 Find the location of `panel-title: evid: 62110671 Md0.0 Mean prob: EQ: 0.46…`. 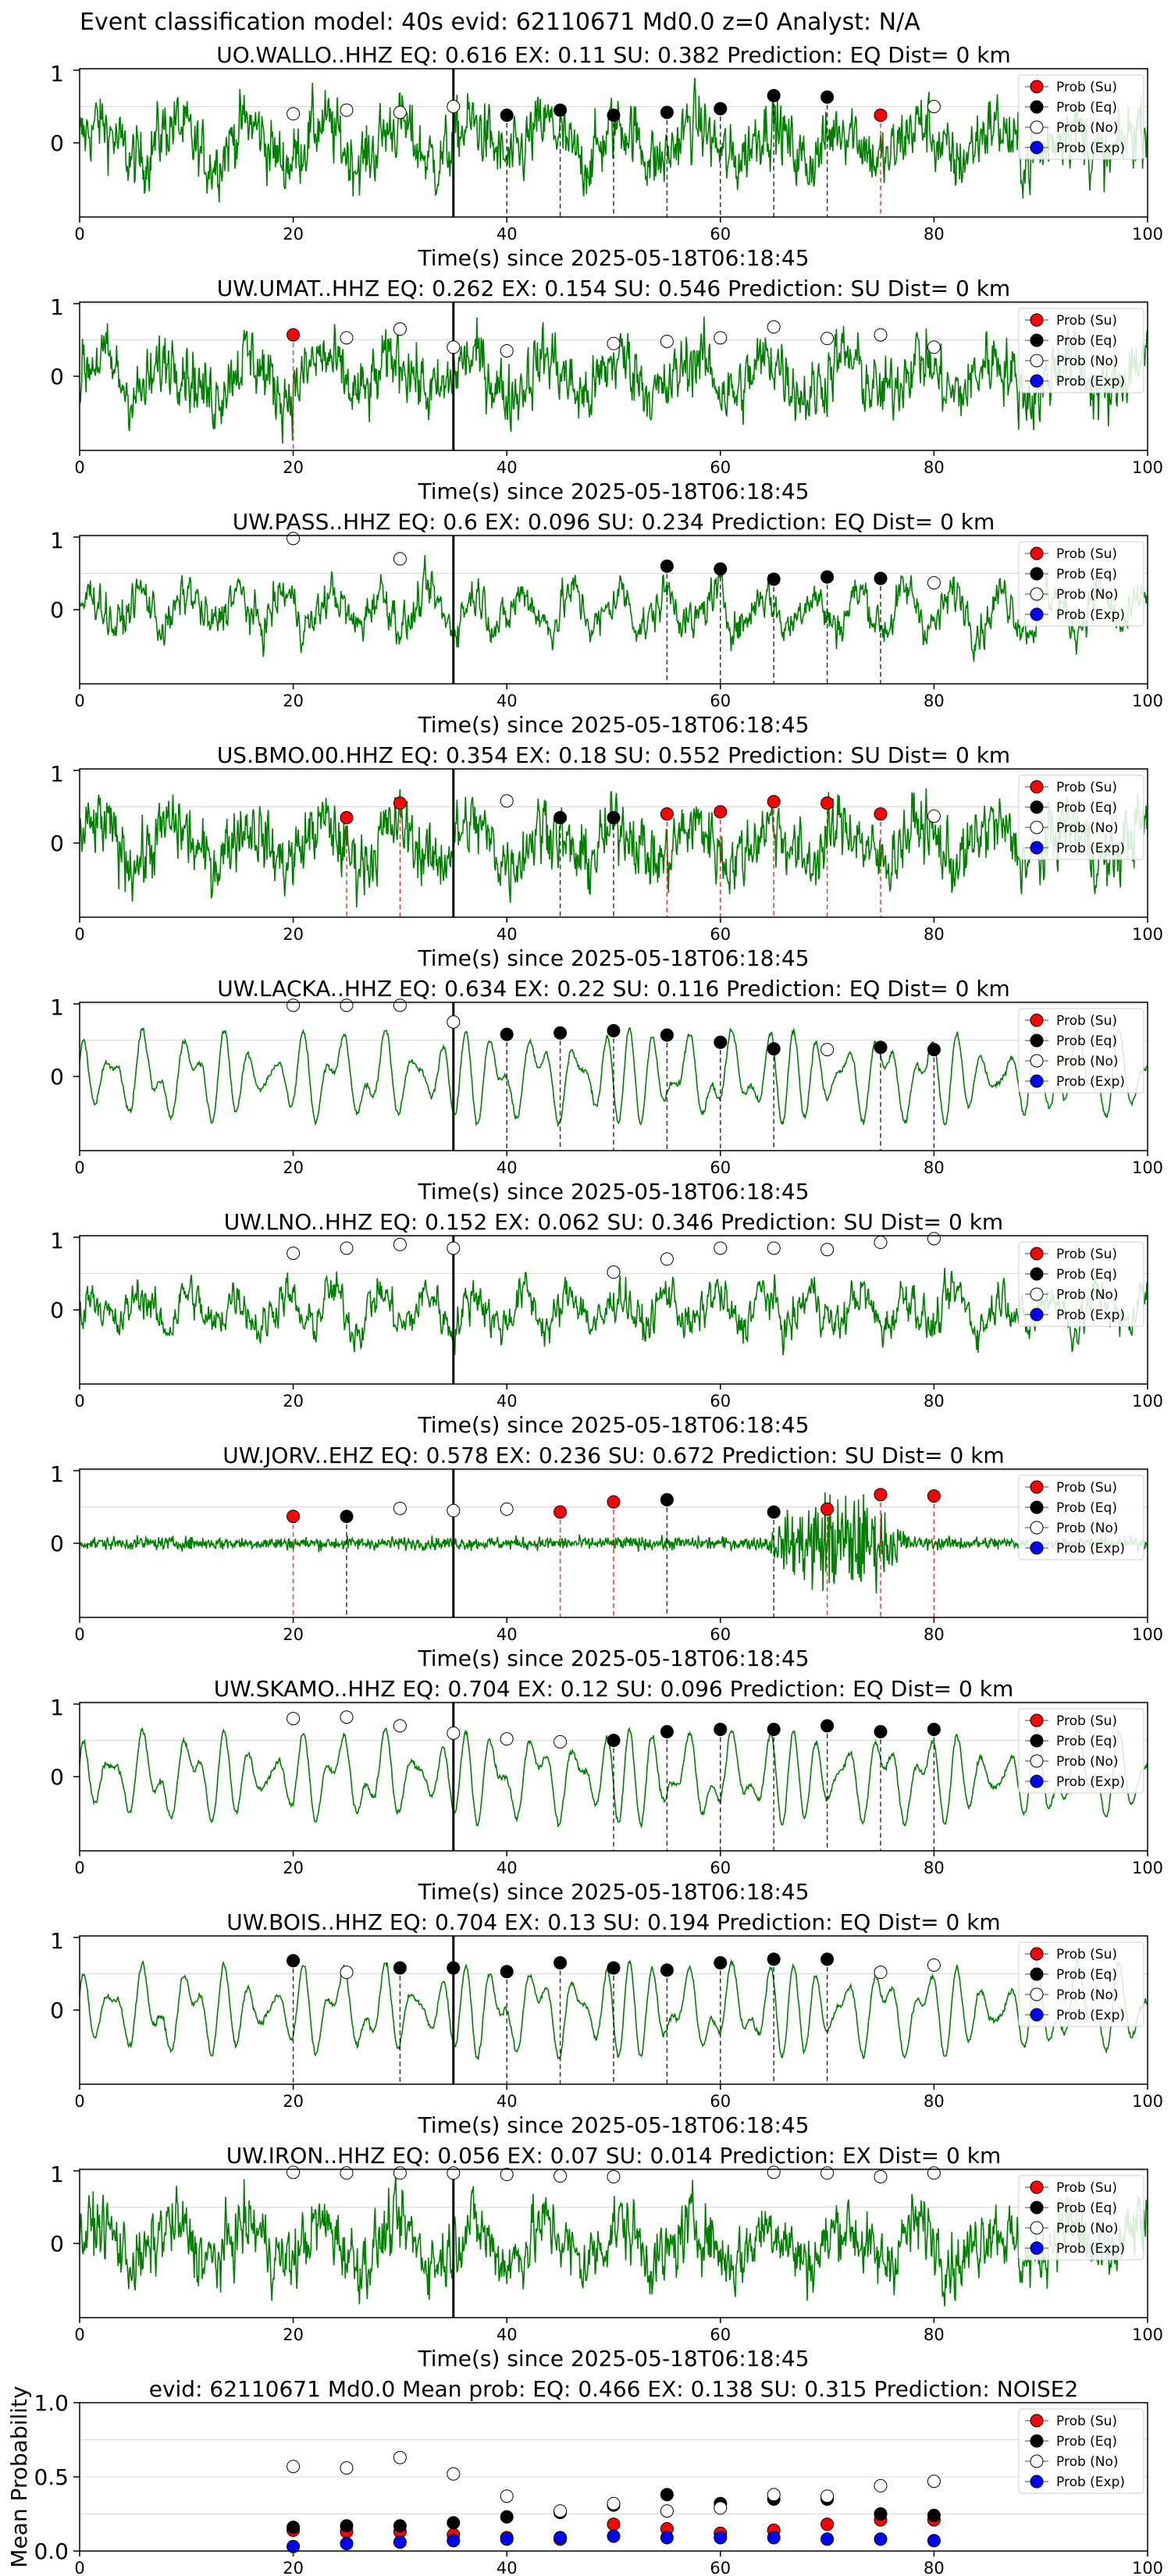

panel-title: evid: 62110671 Md0.0 Mean prob: EQ: 0.46… is located at coordinates (614, 2389).